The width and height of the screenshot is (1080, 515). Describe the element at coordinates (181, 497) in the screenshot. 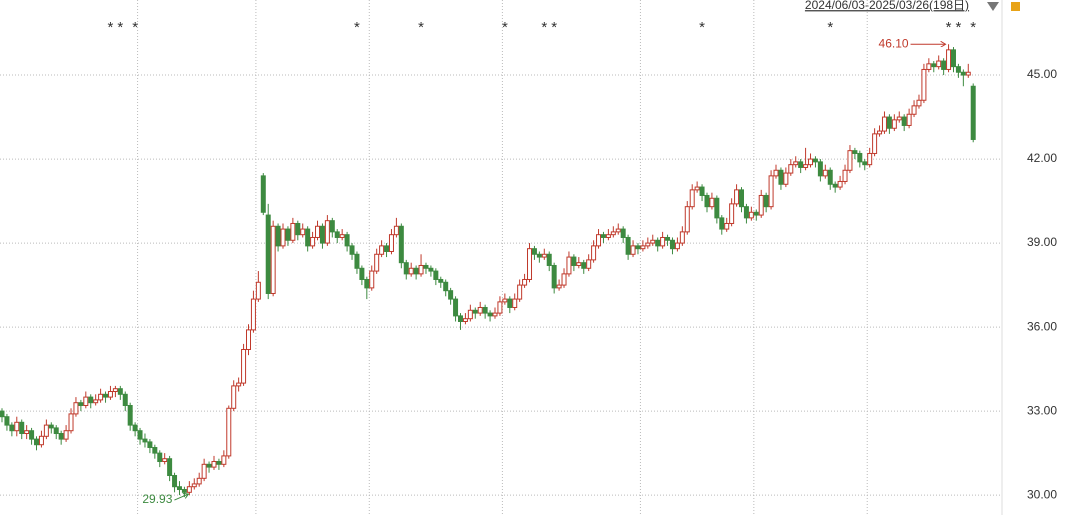

I see `low-arrow` at that location.